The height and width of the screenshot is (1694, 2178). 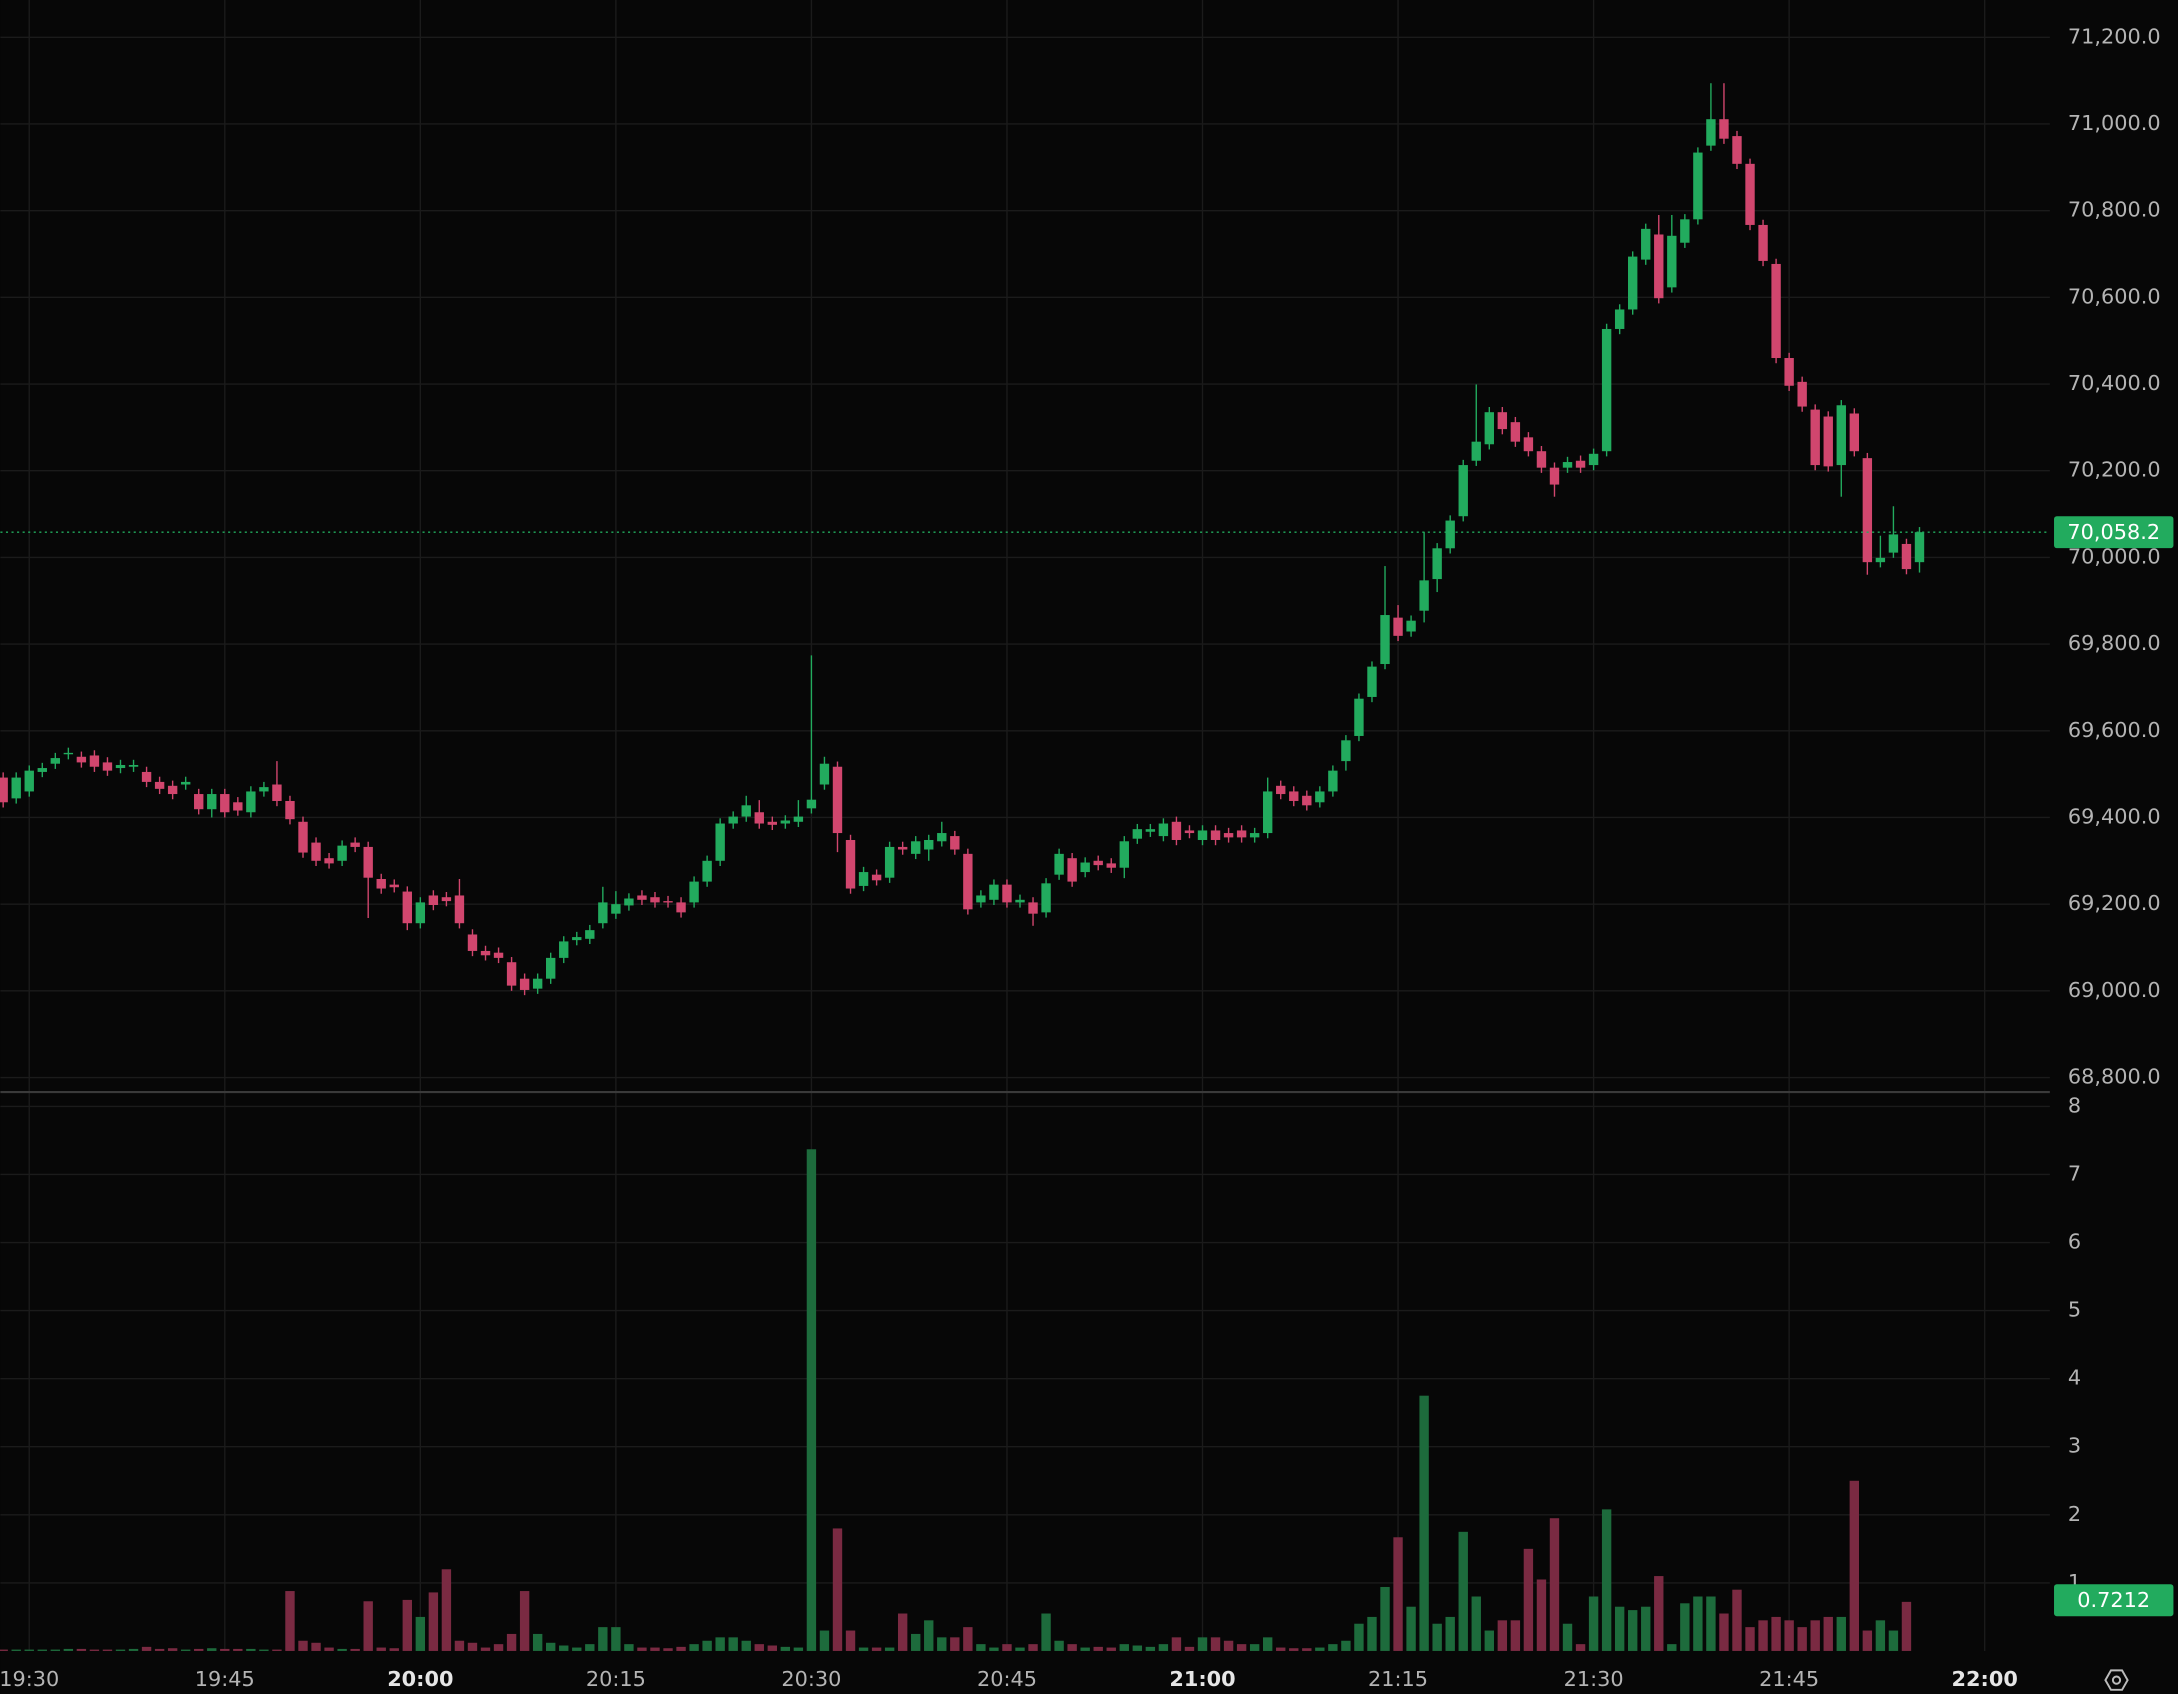 I want to click on last-volume-badge, so click(x=2114, y=1600).